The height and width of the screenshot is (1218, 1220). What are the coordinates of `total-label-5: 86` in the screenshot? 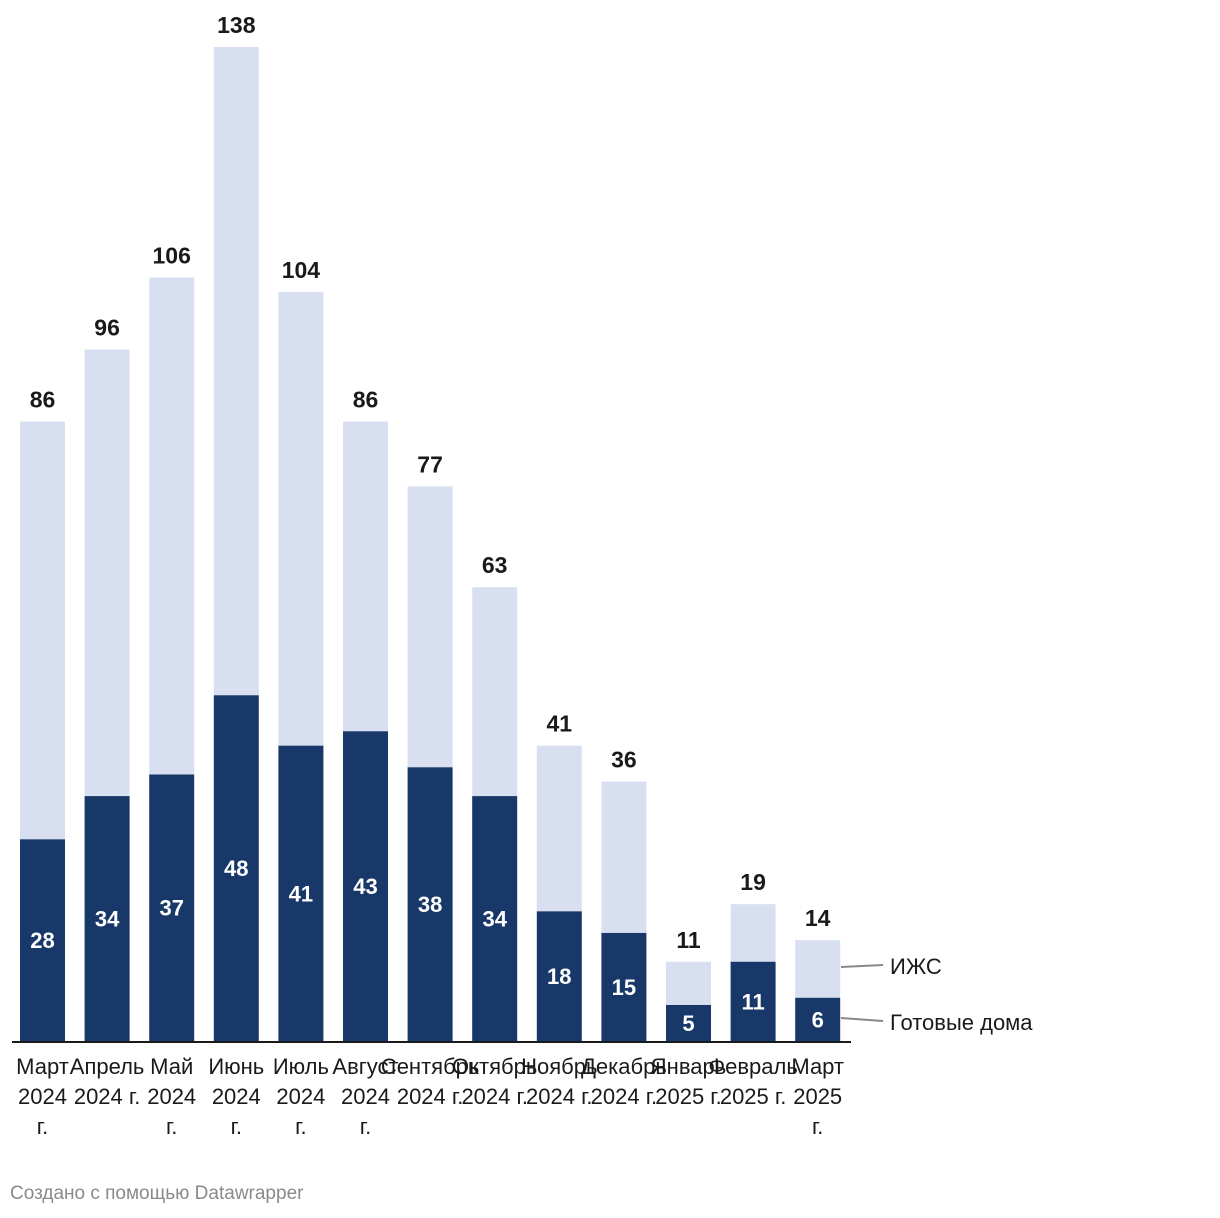 It's located at (366, 400).